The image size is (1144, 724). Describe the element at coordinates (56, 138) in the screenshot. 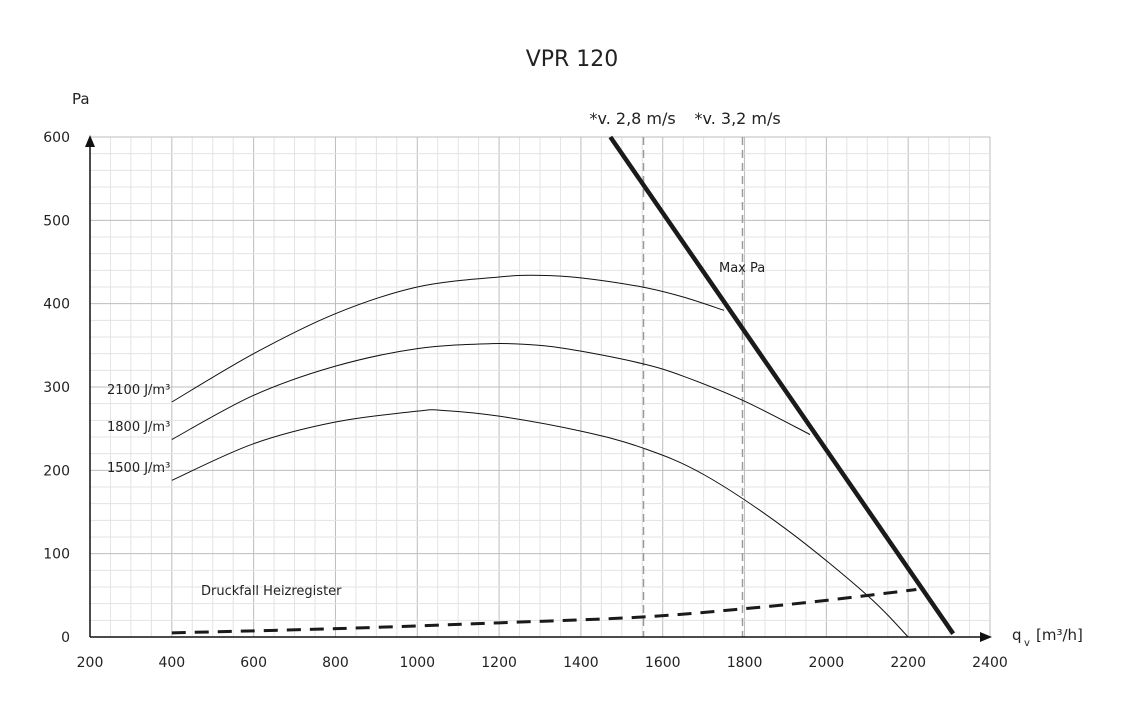

I see `y-tick-label: 600` at that location.